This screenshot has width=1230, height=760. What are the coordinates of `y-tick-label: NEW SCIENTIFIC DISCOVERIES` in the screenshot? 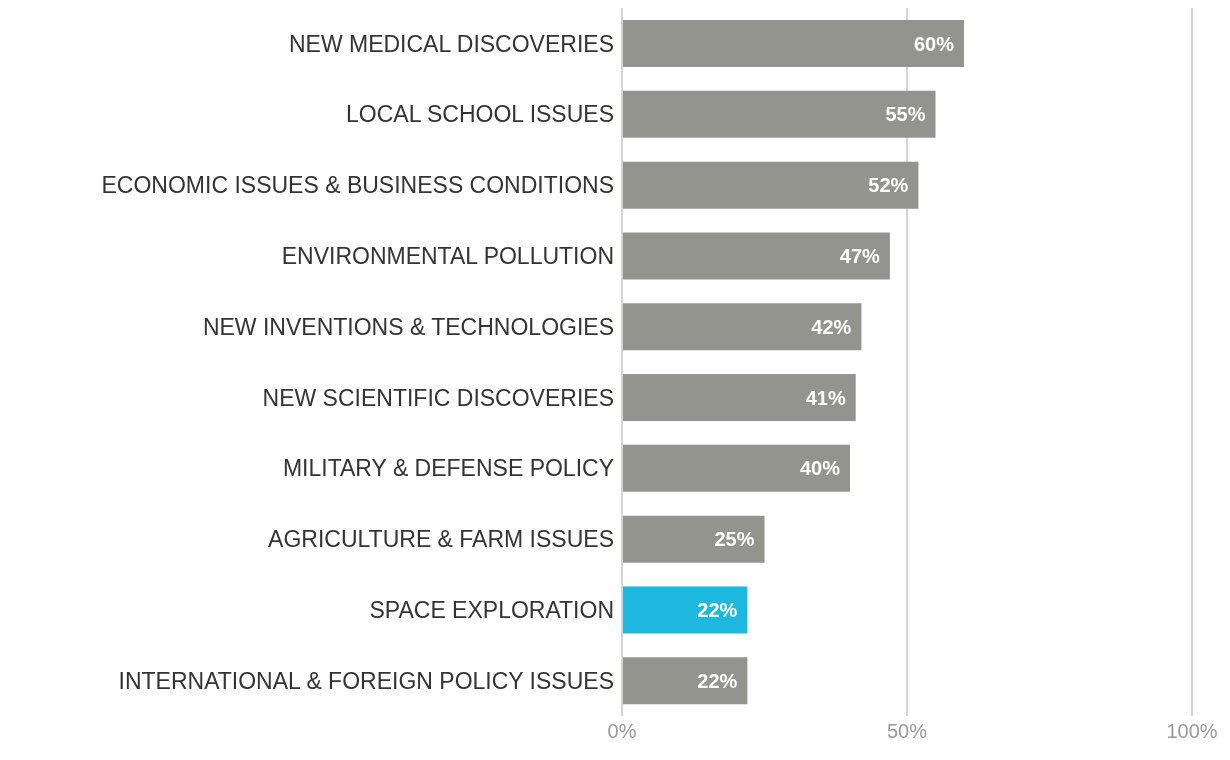 It's located at (438, 397).